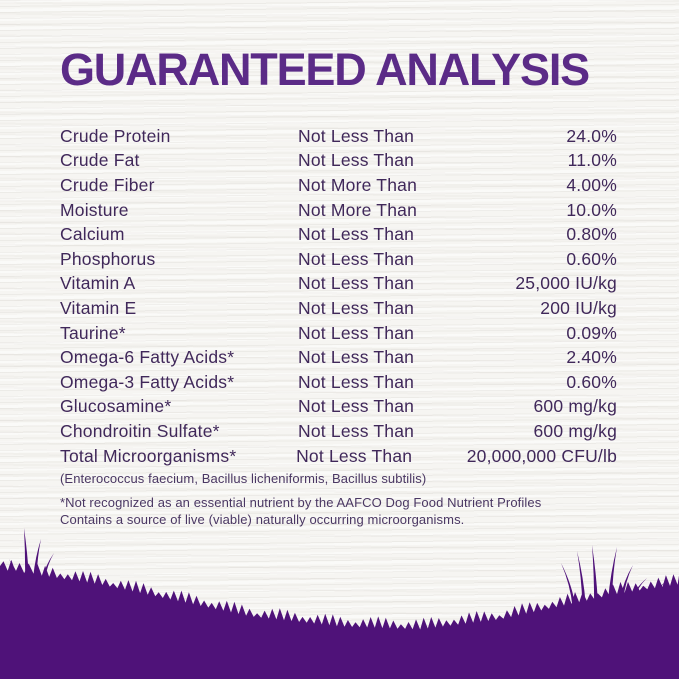 The image size is (679, 679). I want to click on nutrient-value: 0.09%, so click(591, 332).